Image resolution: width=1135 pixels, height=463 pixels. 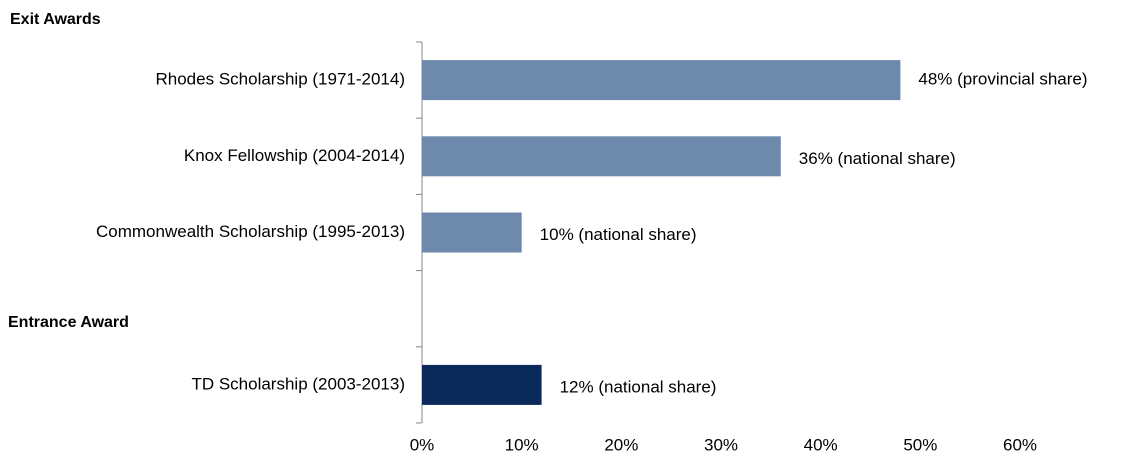 I want to click on x-tick-label: 60%, so click(x=1020, y=444).